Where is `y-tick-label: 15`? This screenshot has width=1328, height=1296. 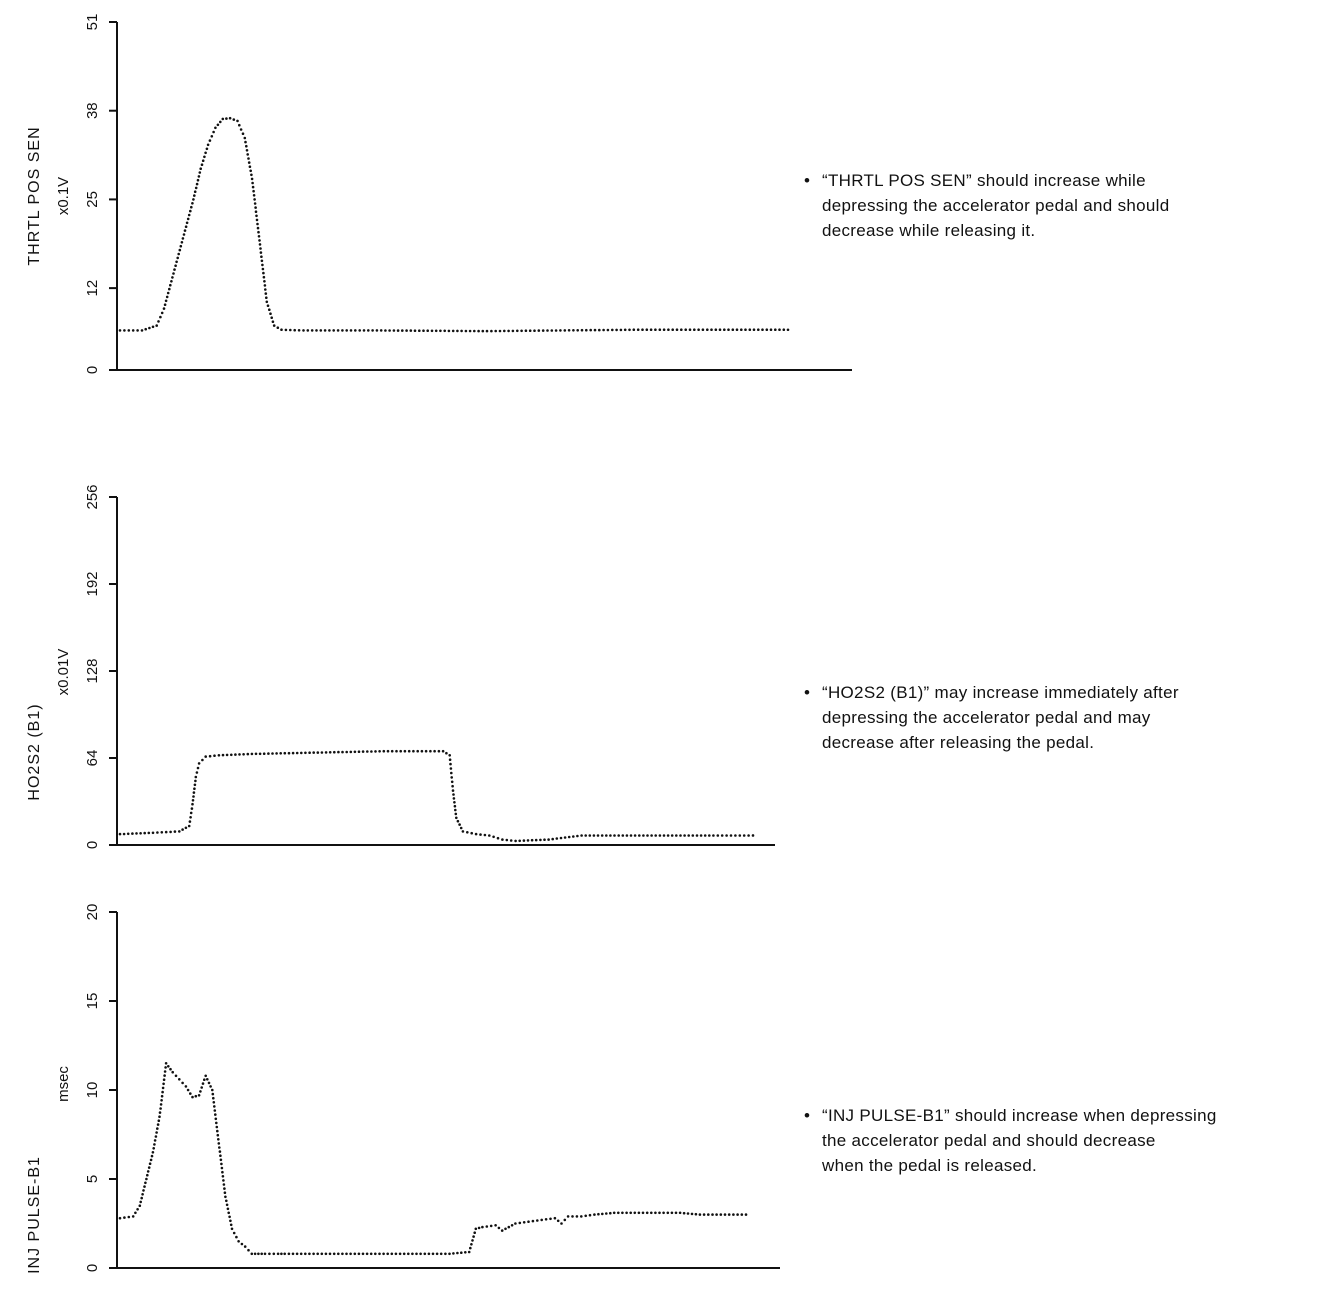
y-tick-label: 15 is located at coordinates (92, 1001).